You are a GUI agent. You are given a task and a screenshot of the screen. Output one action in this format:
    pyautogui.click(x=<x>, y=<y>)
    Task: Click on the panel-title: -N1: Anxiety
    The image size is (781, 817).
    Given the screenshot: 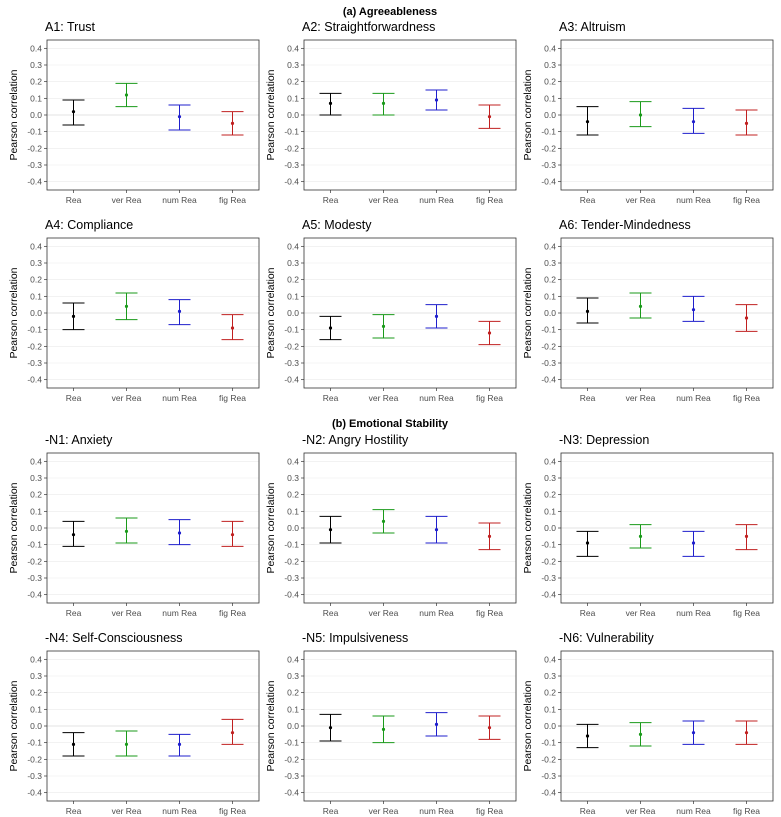 What is the action you would take?
    pyautogui.click(x=79, y=440)
    